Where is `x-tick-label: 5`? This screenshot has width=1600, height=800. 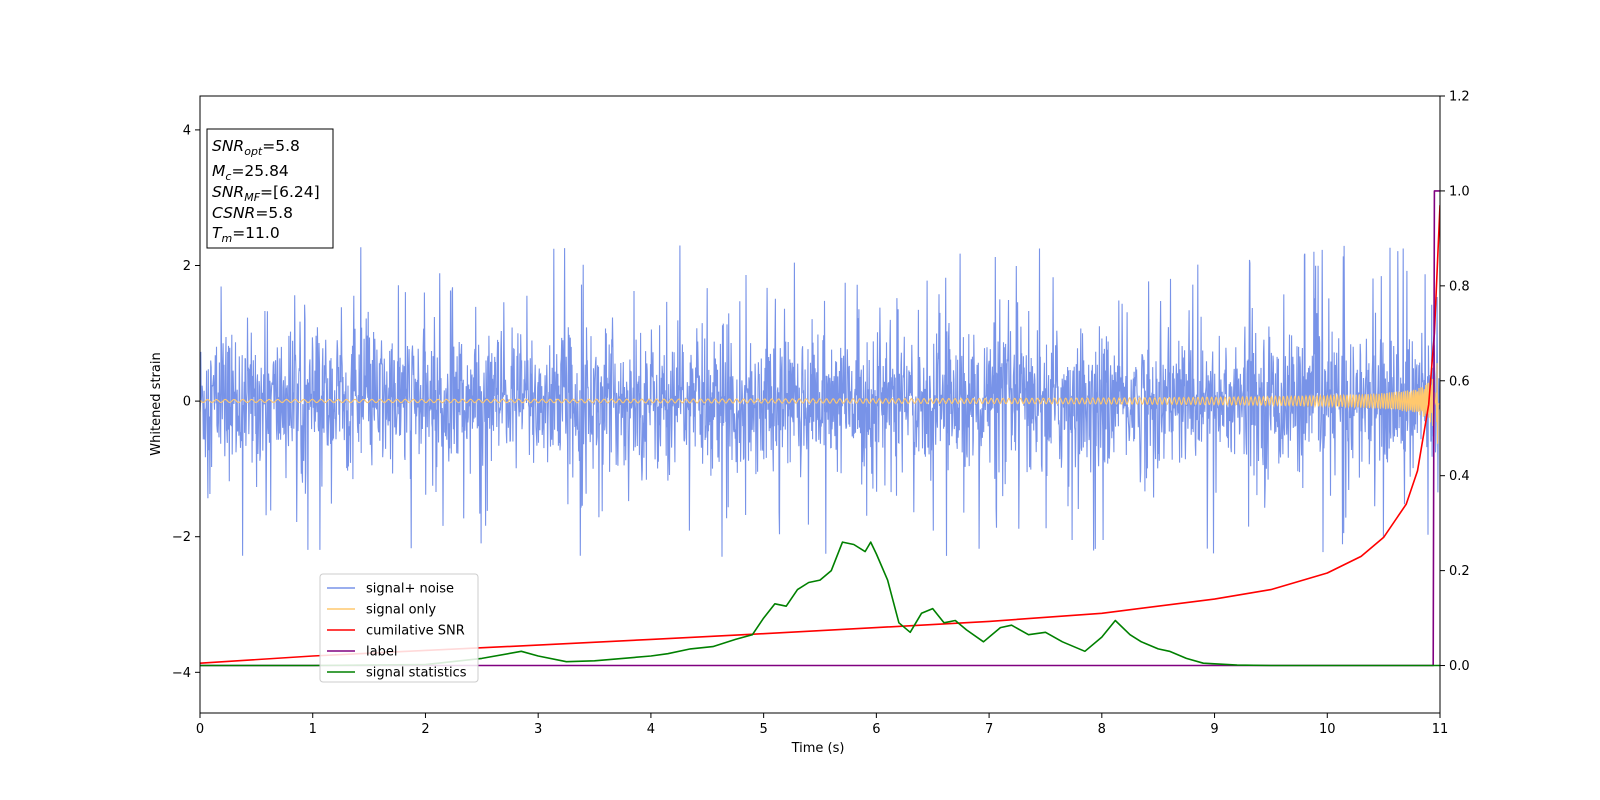
x-tick-label: 5 is located at coordinates (763, 729).